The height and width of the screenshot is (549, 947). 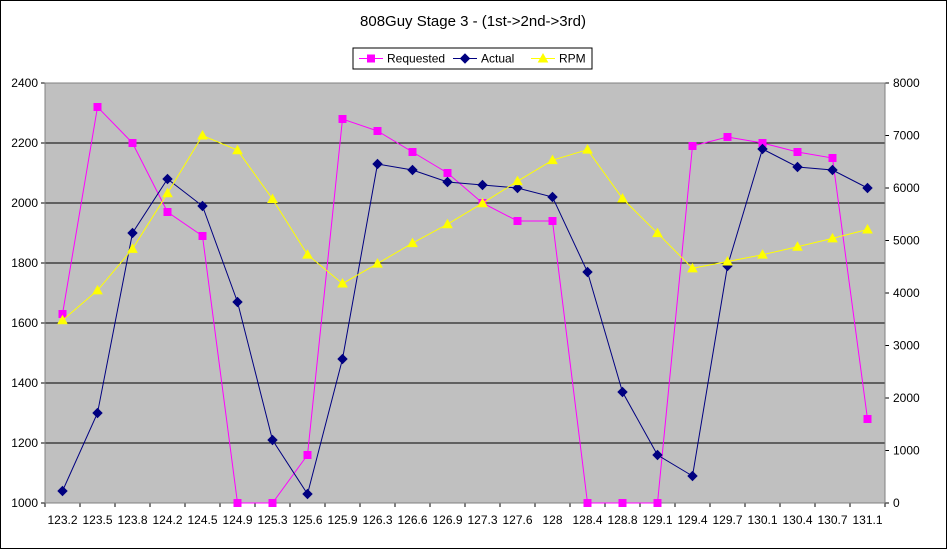 What do you see at coordinates (906, 398) in the screenshot?
I see `y-right-tick-label: 2000` at bounding box center [906, 398].